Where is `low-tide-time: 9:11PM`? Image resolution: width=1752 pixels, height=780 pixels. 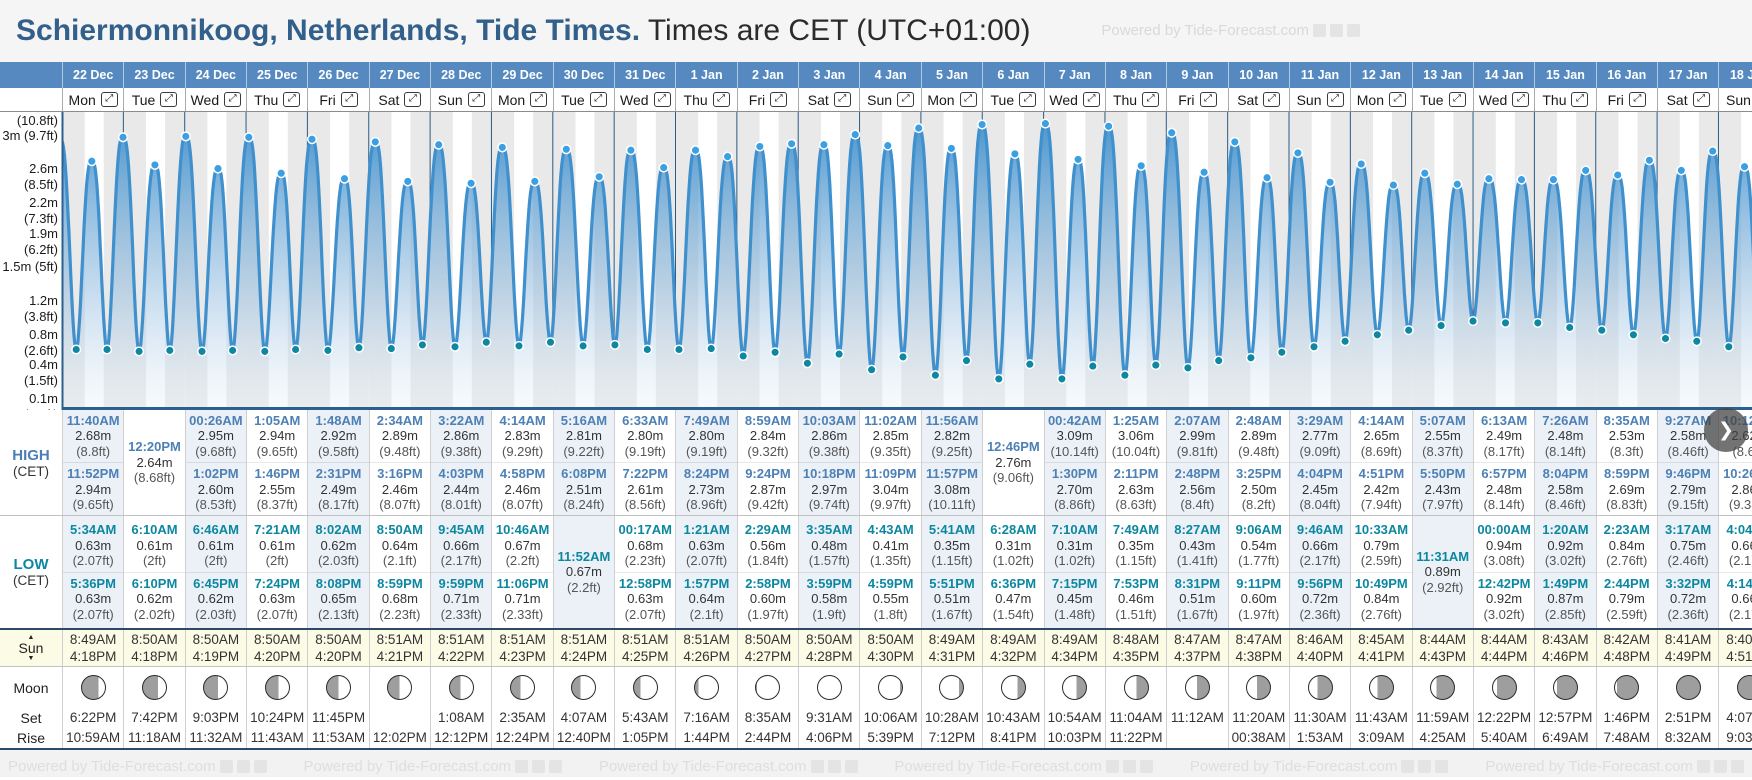 low-tide-time: 9:11PM is located at coordinates (1259, 583).